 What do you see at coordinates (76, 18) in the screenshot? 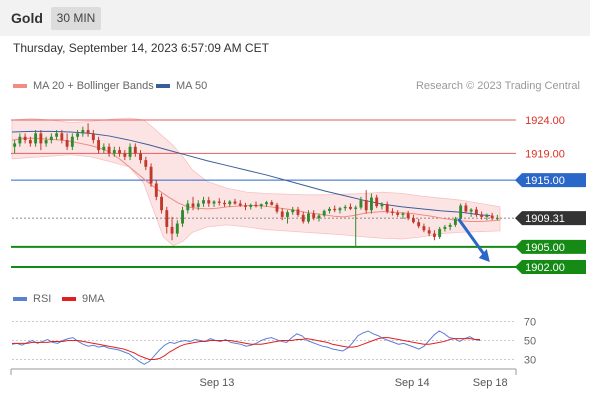
I see `timeframe-button: 30 MIN` at bounding box center [76, 18].